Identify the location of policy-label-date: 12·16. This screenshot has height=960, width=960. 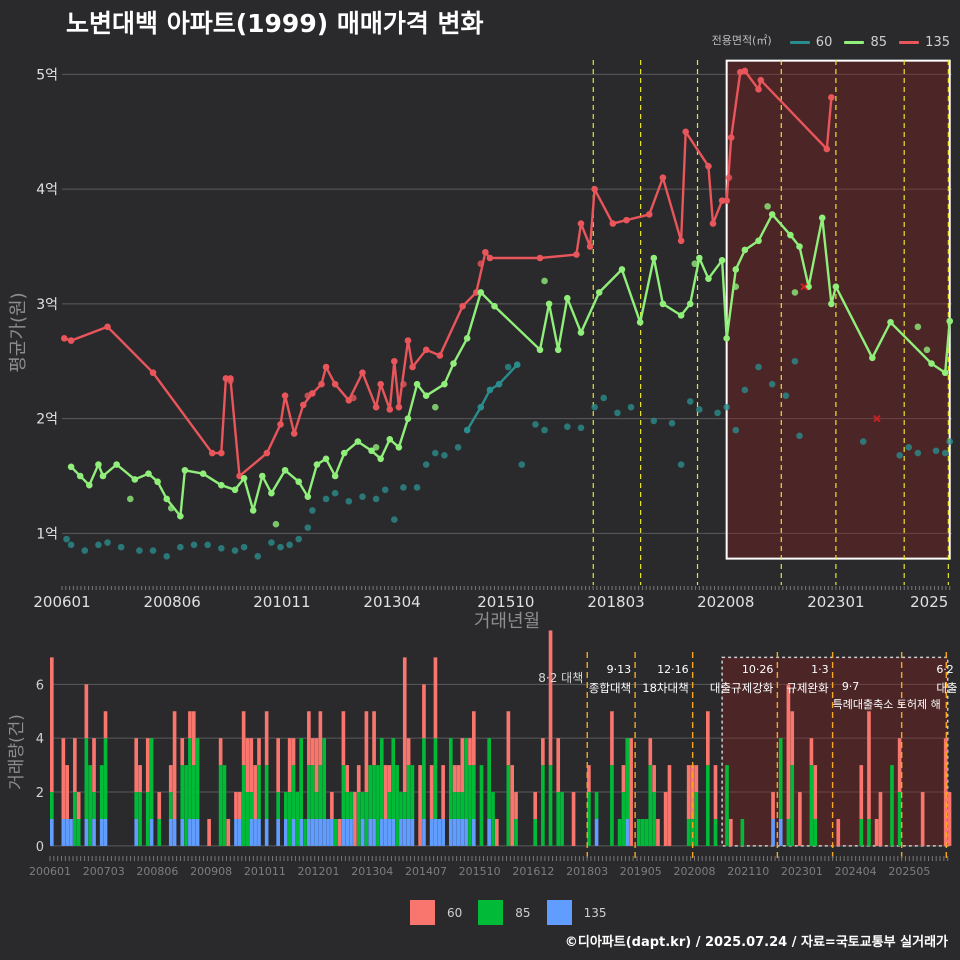
(673, 669).